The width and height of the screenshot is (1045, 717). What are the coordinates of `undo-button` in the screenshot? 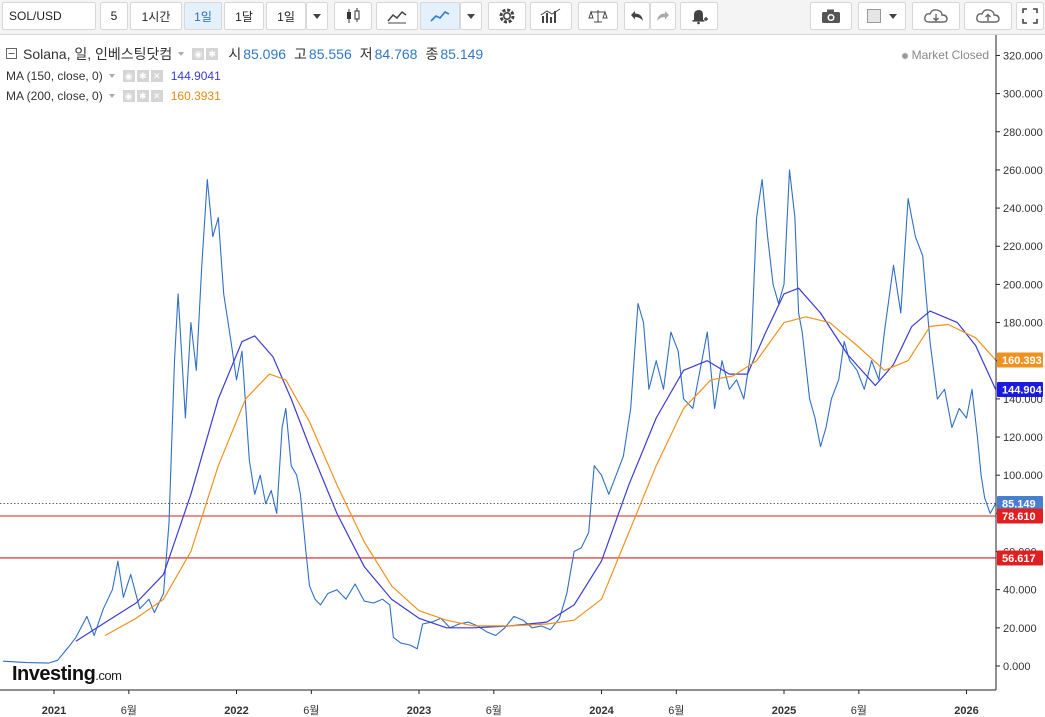 It's located at (637, 16).